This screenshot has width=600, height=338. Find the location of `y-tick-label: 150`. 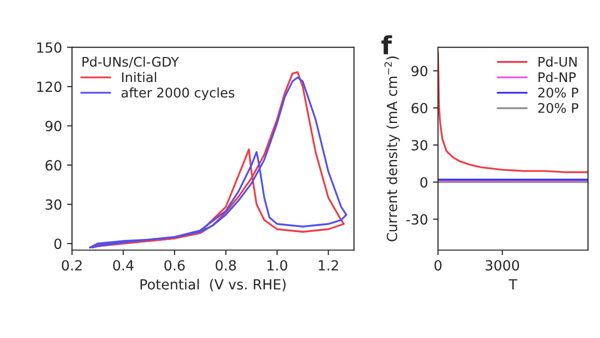

y-tick-label: 150 is located at coordinates (49, 47).